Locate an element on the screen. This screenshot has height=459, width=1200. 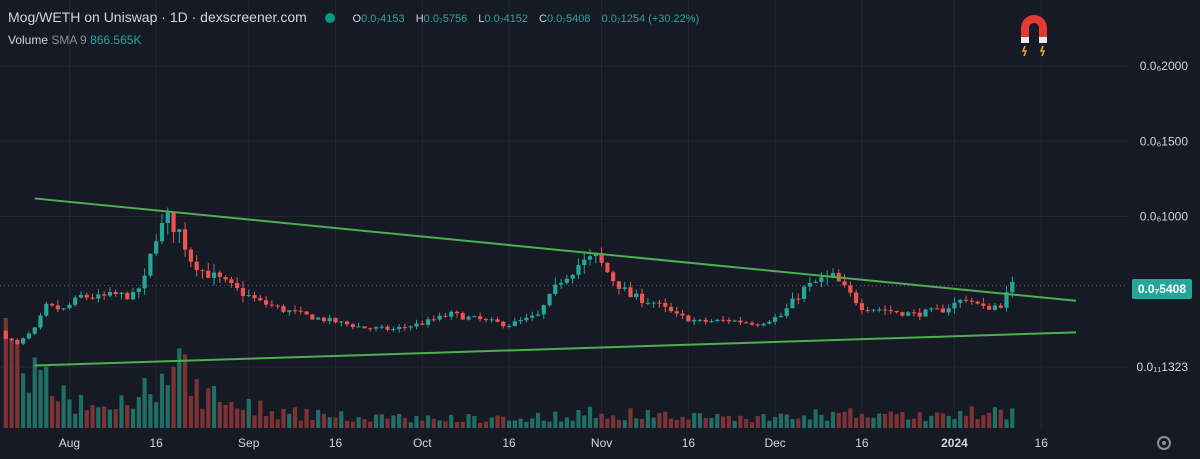
settings-icon is located at coordinates (1164, 443).